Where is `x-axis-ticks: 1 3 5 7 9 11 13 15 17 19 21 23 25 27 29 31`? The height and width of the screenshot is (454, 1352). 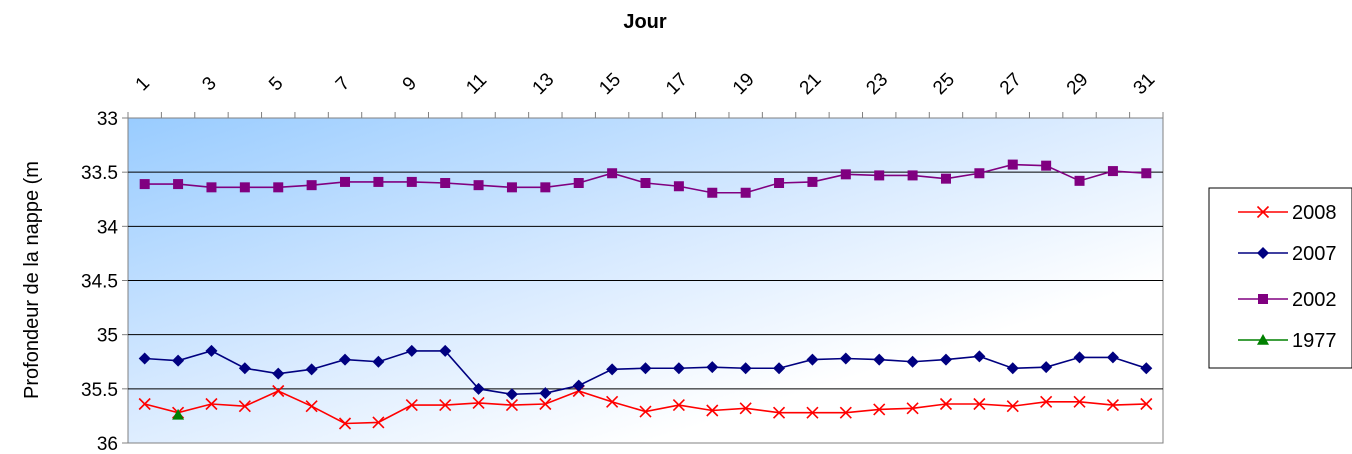
x-axis-ticks: 1 3 5 7 9 11 13 15 17 19 21 23 25 27 29 31 is located at coordinates (645, 93).